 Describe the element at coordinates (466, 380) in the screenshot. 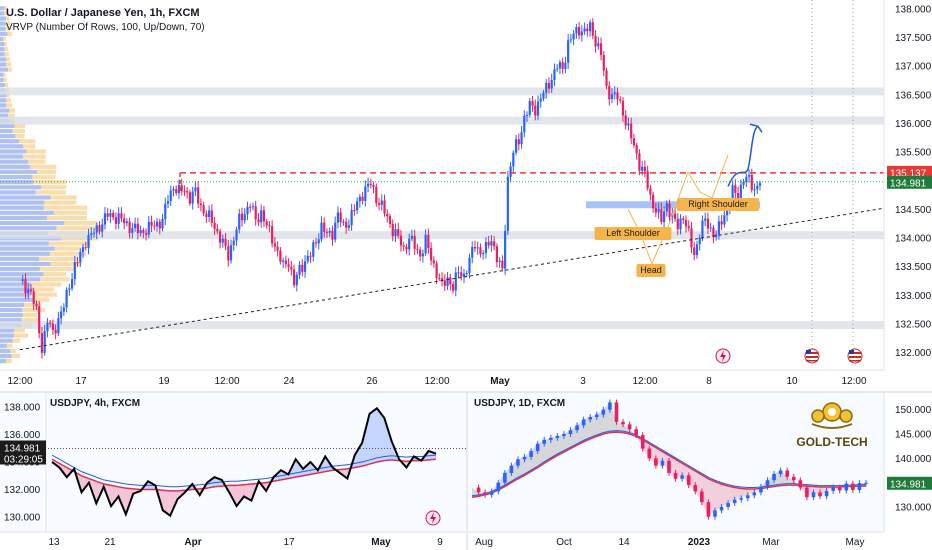

I see `main-time-axis: 12:00 17 19 12:00 24 26 12:00 May 3 12:00 8 10 12:00` at that location.